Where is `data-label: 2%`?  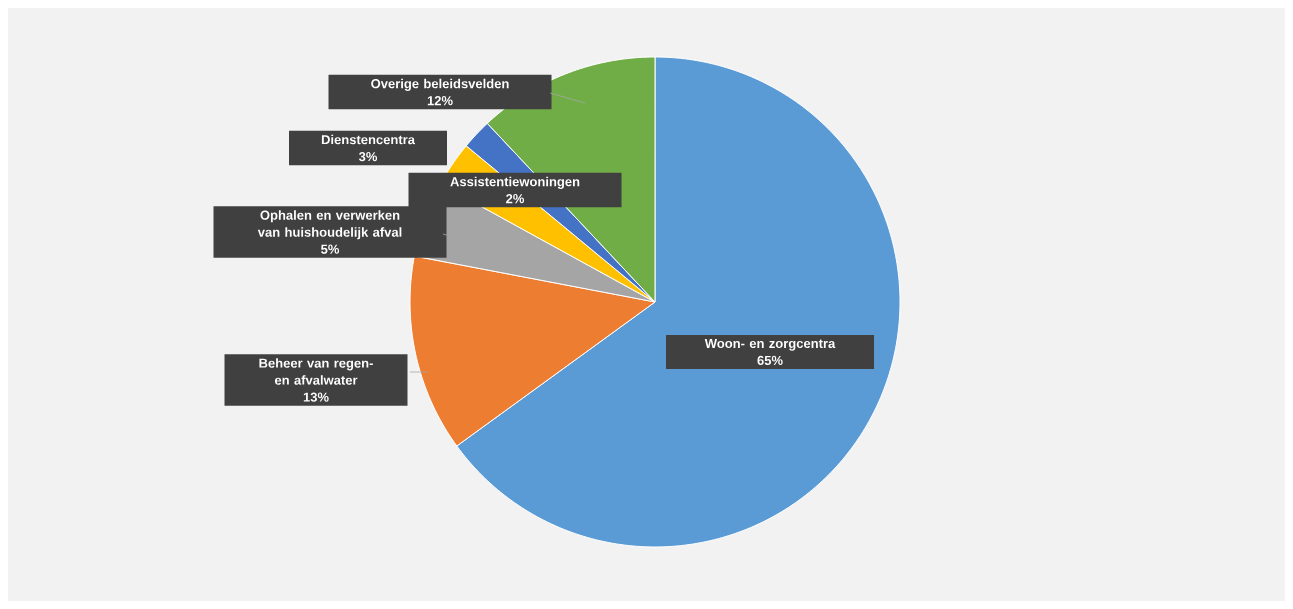 data-label: 2% is located at coordinates (515, 199).